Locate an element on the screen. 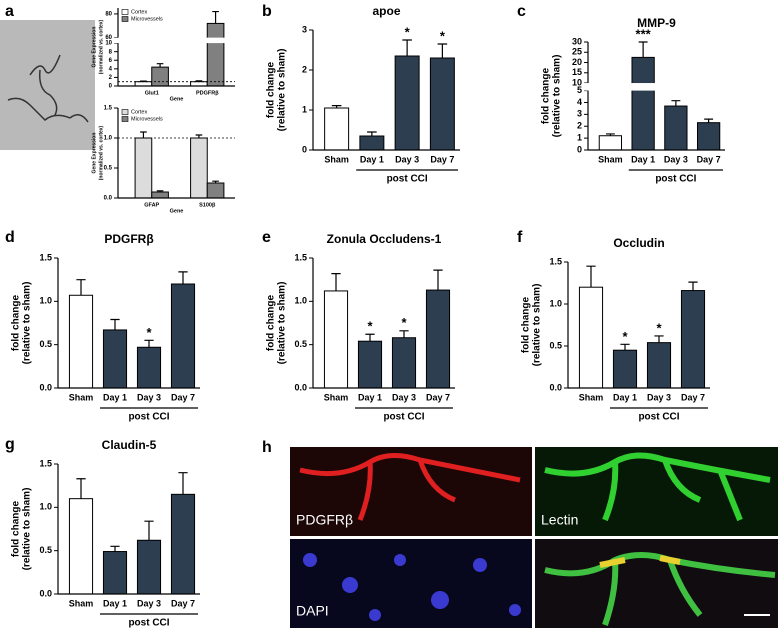  y-tick-label: 60 is located at coordinates (108, 38).